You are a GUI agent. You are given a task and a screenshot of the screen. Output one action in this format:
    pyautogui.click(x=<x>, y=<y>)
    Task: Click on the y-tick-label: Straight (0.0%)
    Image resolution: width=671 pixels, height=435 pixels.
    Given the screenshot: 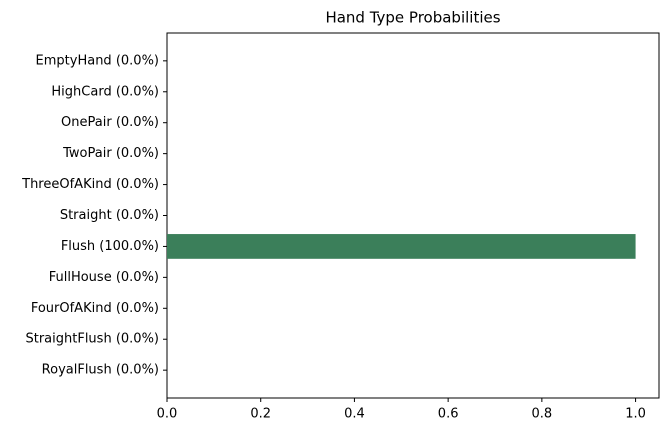 What is the action you would take?
    pyautogui.click(x=109, y=215)
    